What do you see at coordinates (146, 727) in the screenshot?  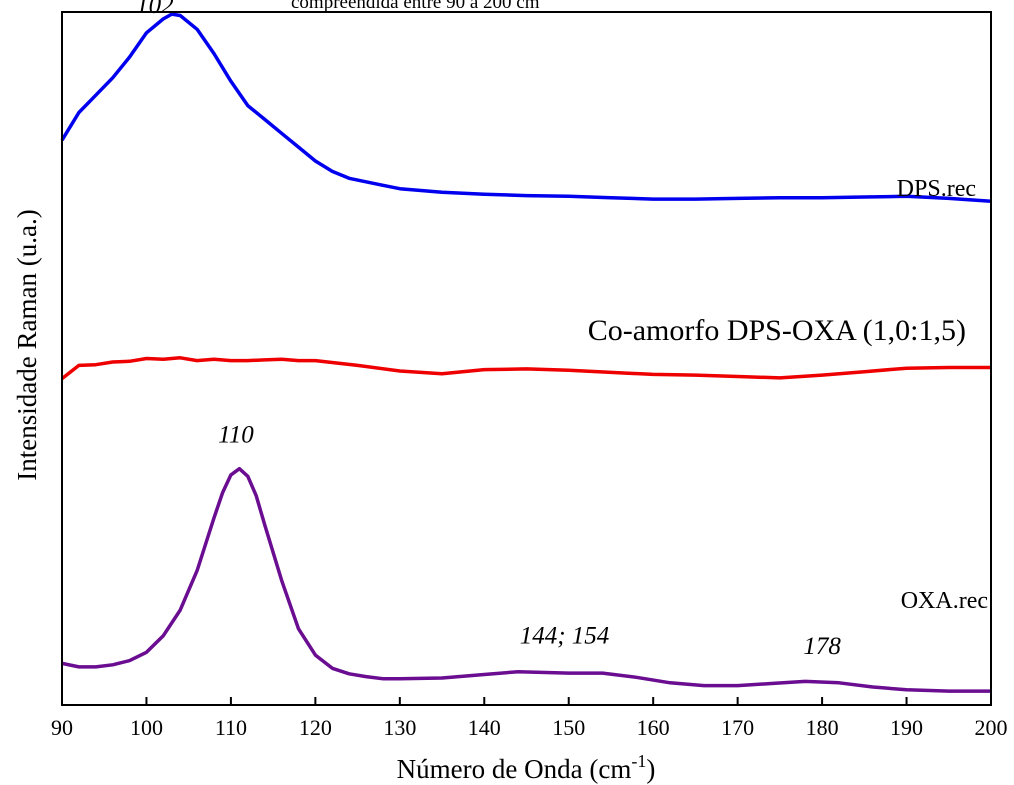 I see `x-tick-label: 100` at bounding box center [146, 727].